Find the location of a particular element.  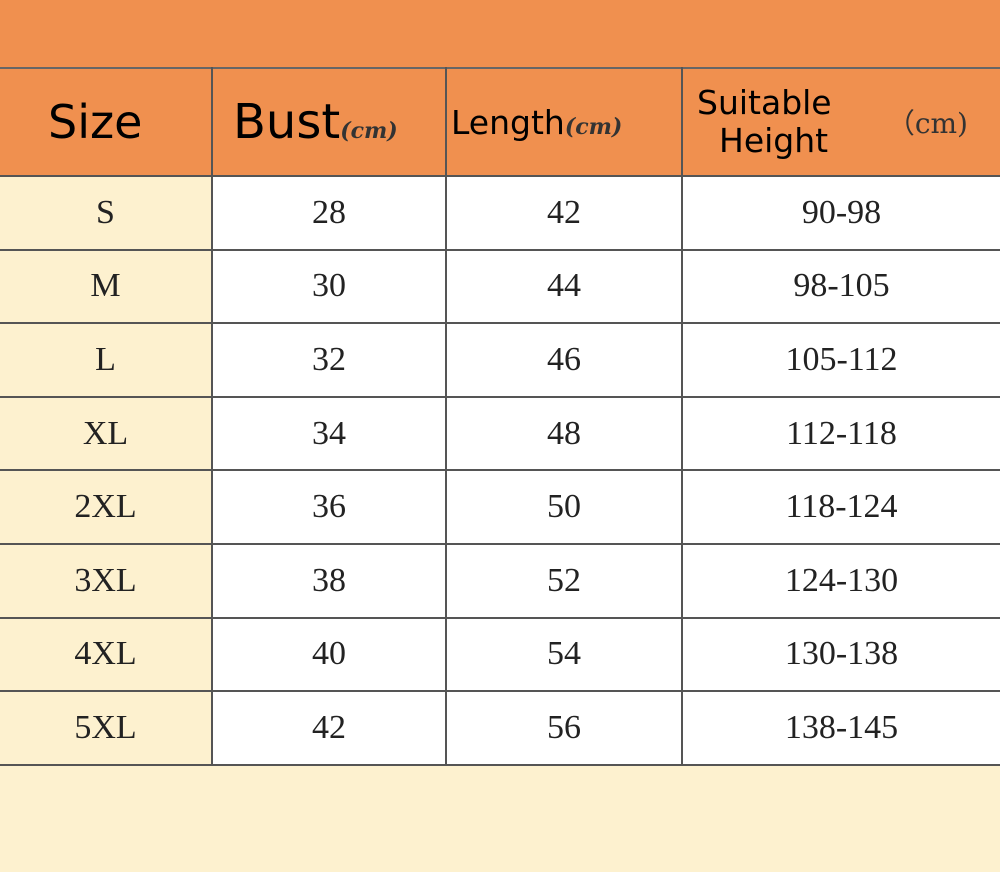

cell-size: 3XL is located at coordinates (106, 580).